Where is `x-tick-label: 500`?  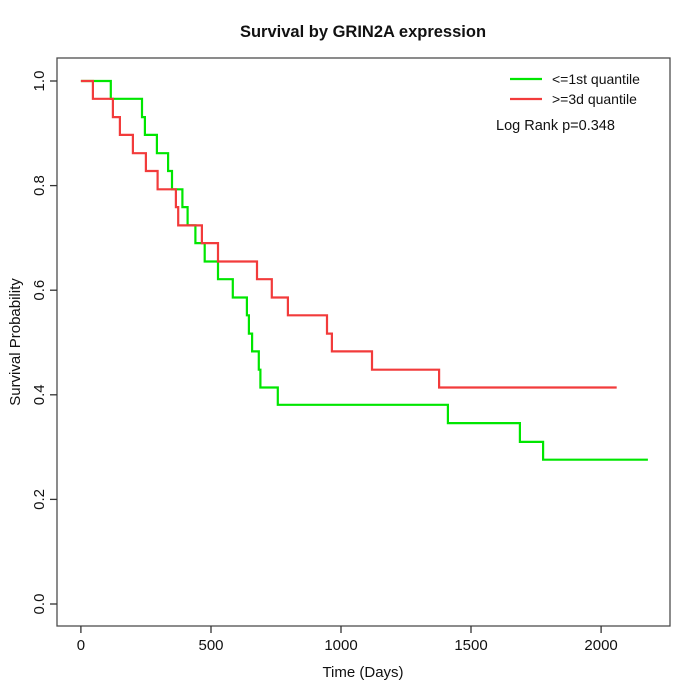
x-tick-label: 500 is located at coordinates (210, 645).